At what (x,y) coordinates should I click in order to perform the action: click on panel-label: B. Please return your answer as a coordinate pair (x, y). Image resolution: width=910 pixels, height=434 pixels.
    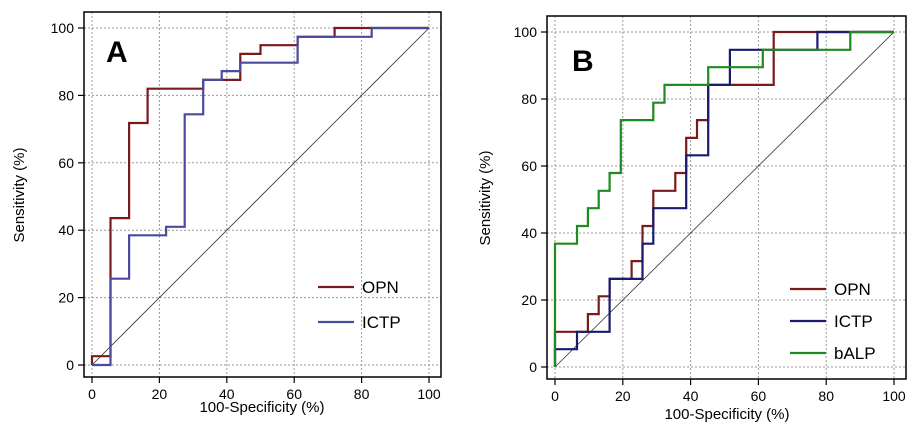
    Looking at the image, I should click on (583, 61).